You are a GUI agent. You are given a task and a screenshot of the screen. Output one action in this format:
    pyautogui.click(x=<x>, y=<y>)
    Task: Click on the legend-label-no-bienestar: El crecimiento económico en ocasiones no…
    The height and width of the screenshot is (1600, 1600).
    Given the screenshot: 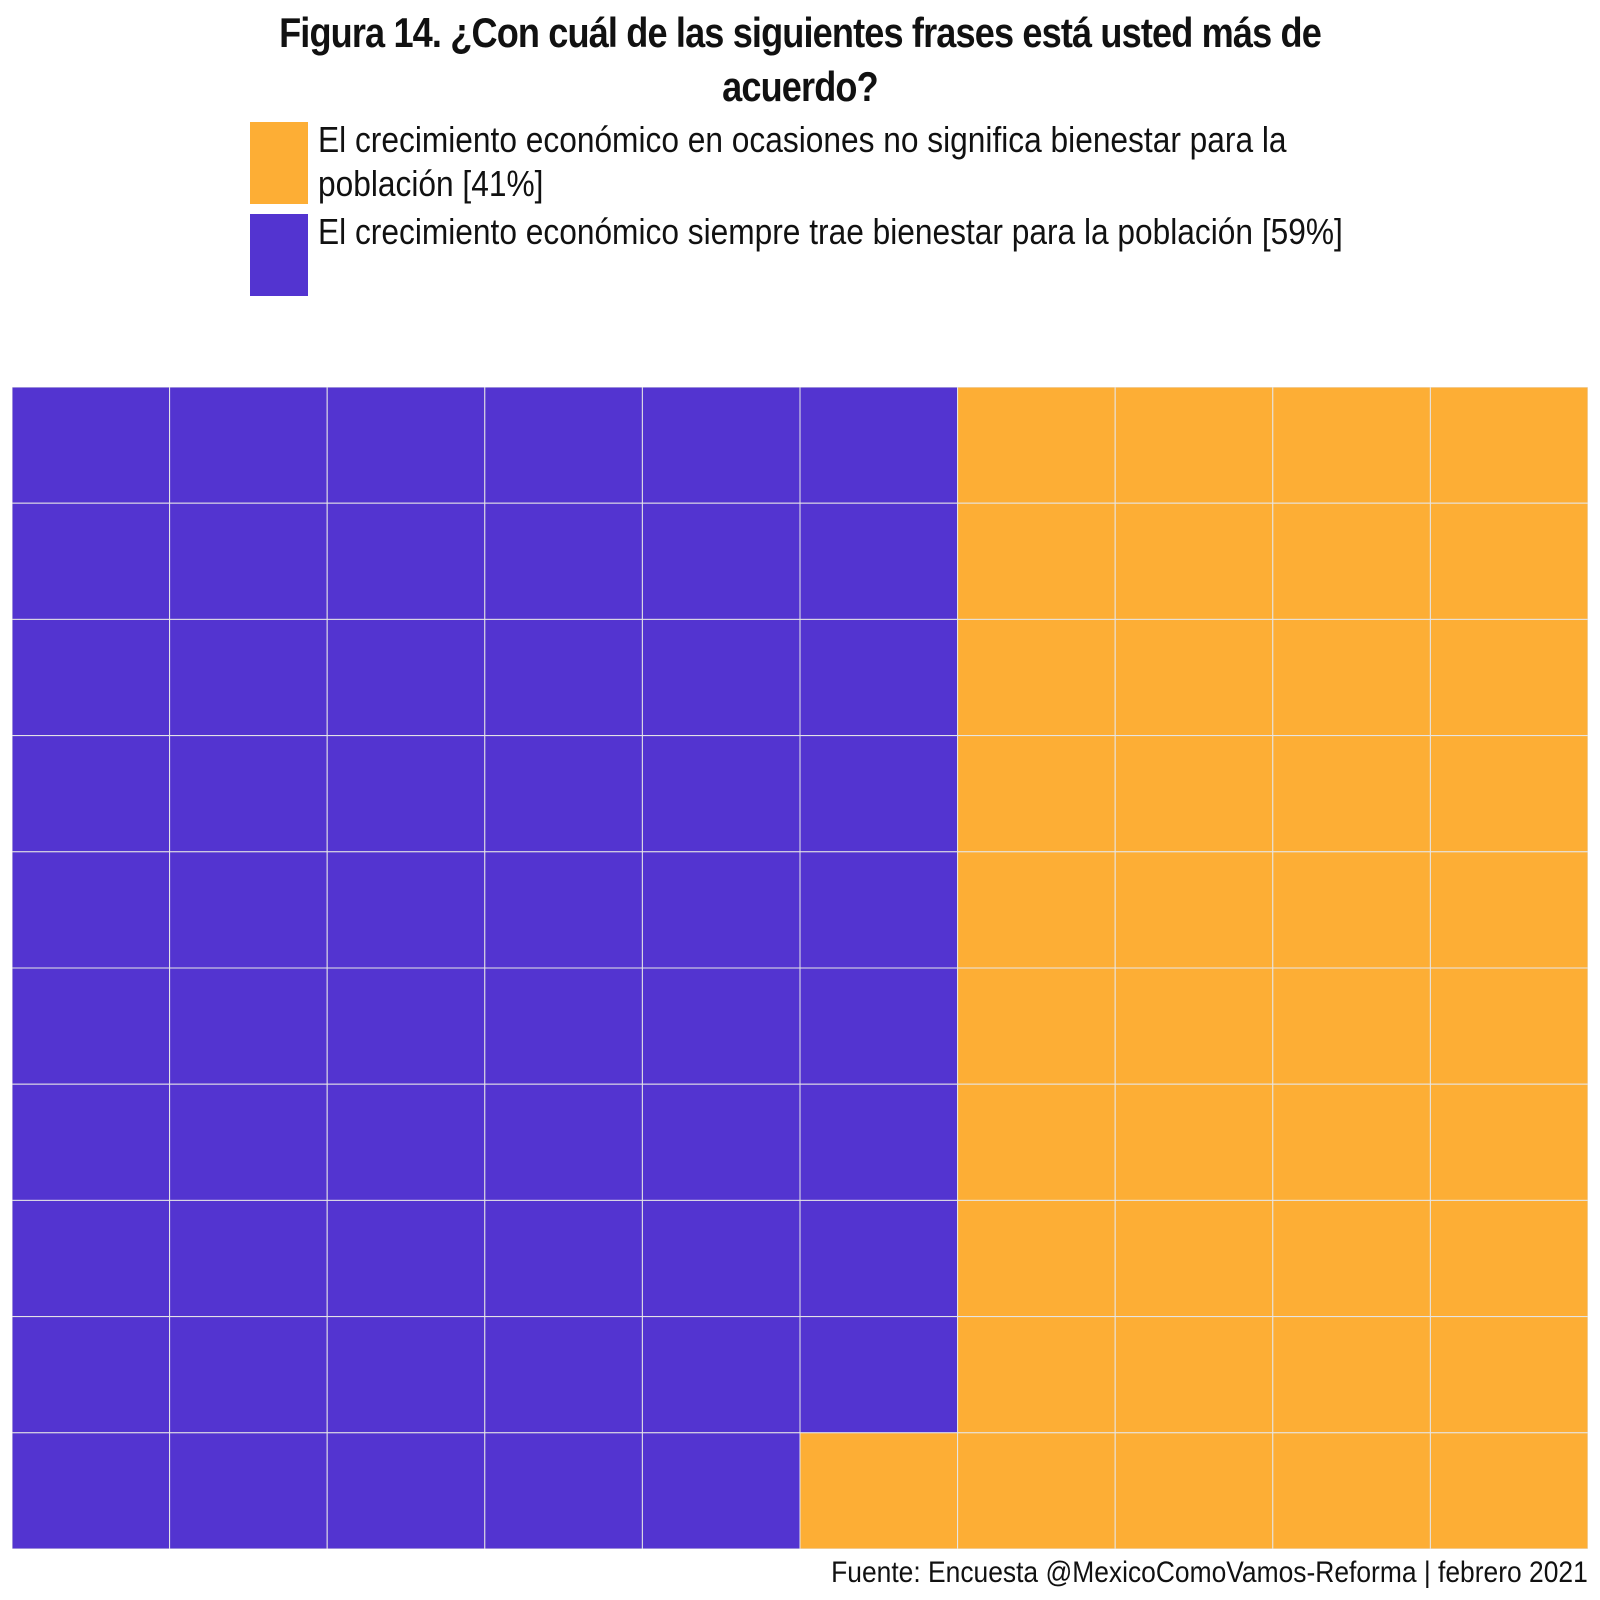 What is the action you would take?
    pyautogui.click(x=802, y=161)
    